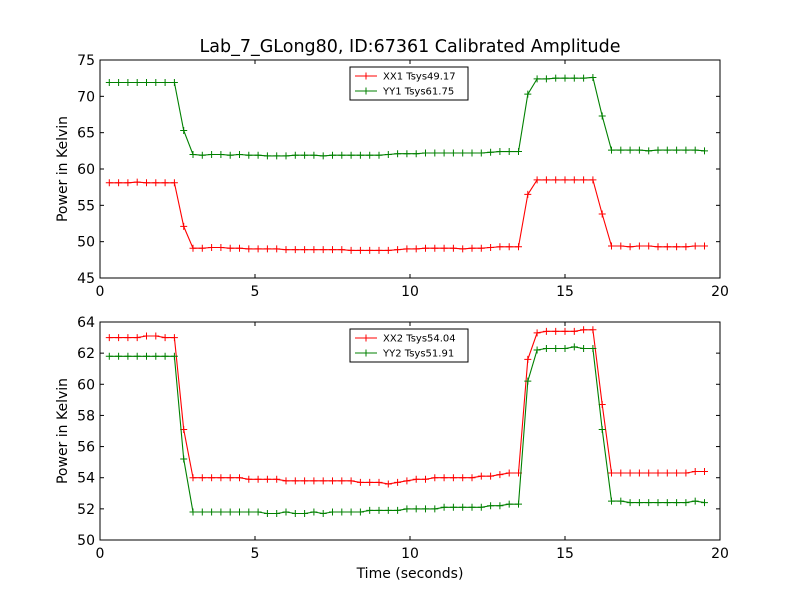 The width and height of the screenshot is (800, 600). Describe the element at coordinates (86, 510) in the screenshot. I see `y-tick-label: 52` at that location.